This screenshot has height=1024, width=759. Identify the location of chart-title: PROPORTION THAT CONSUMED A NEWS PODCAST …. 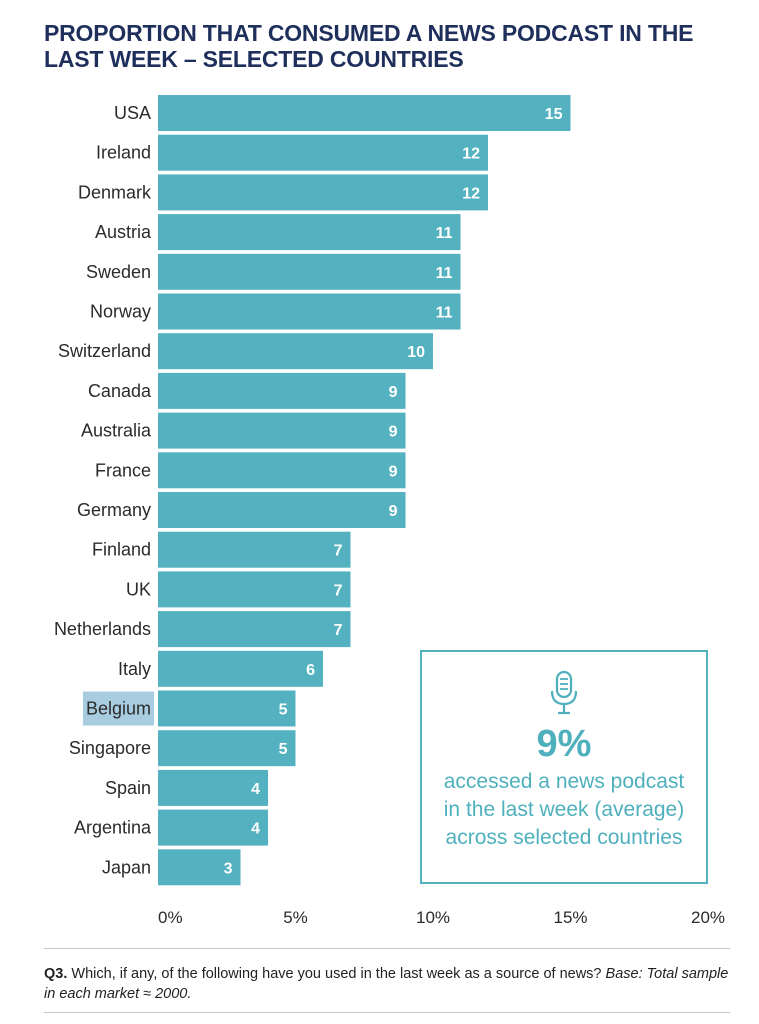
(389, 46).